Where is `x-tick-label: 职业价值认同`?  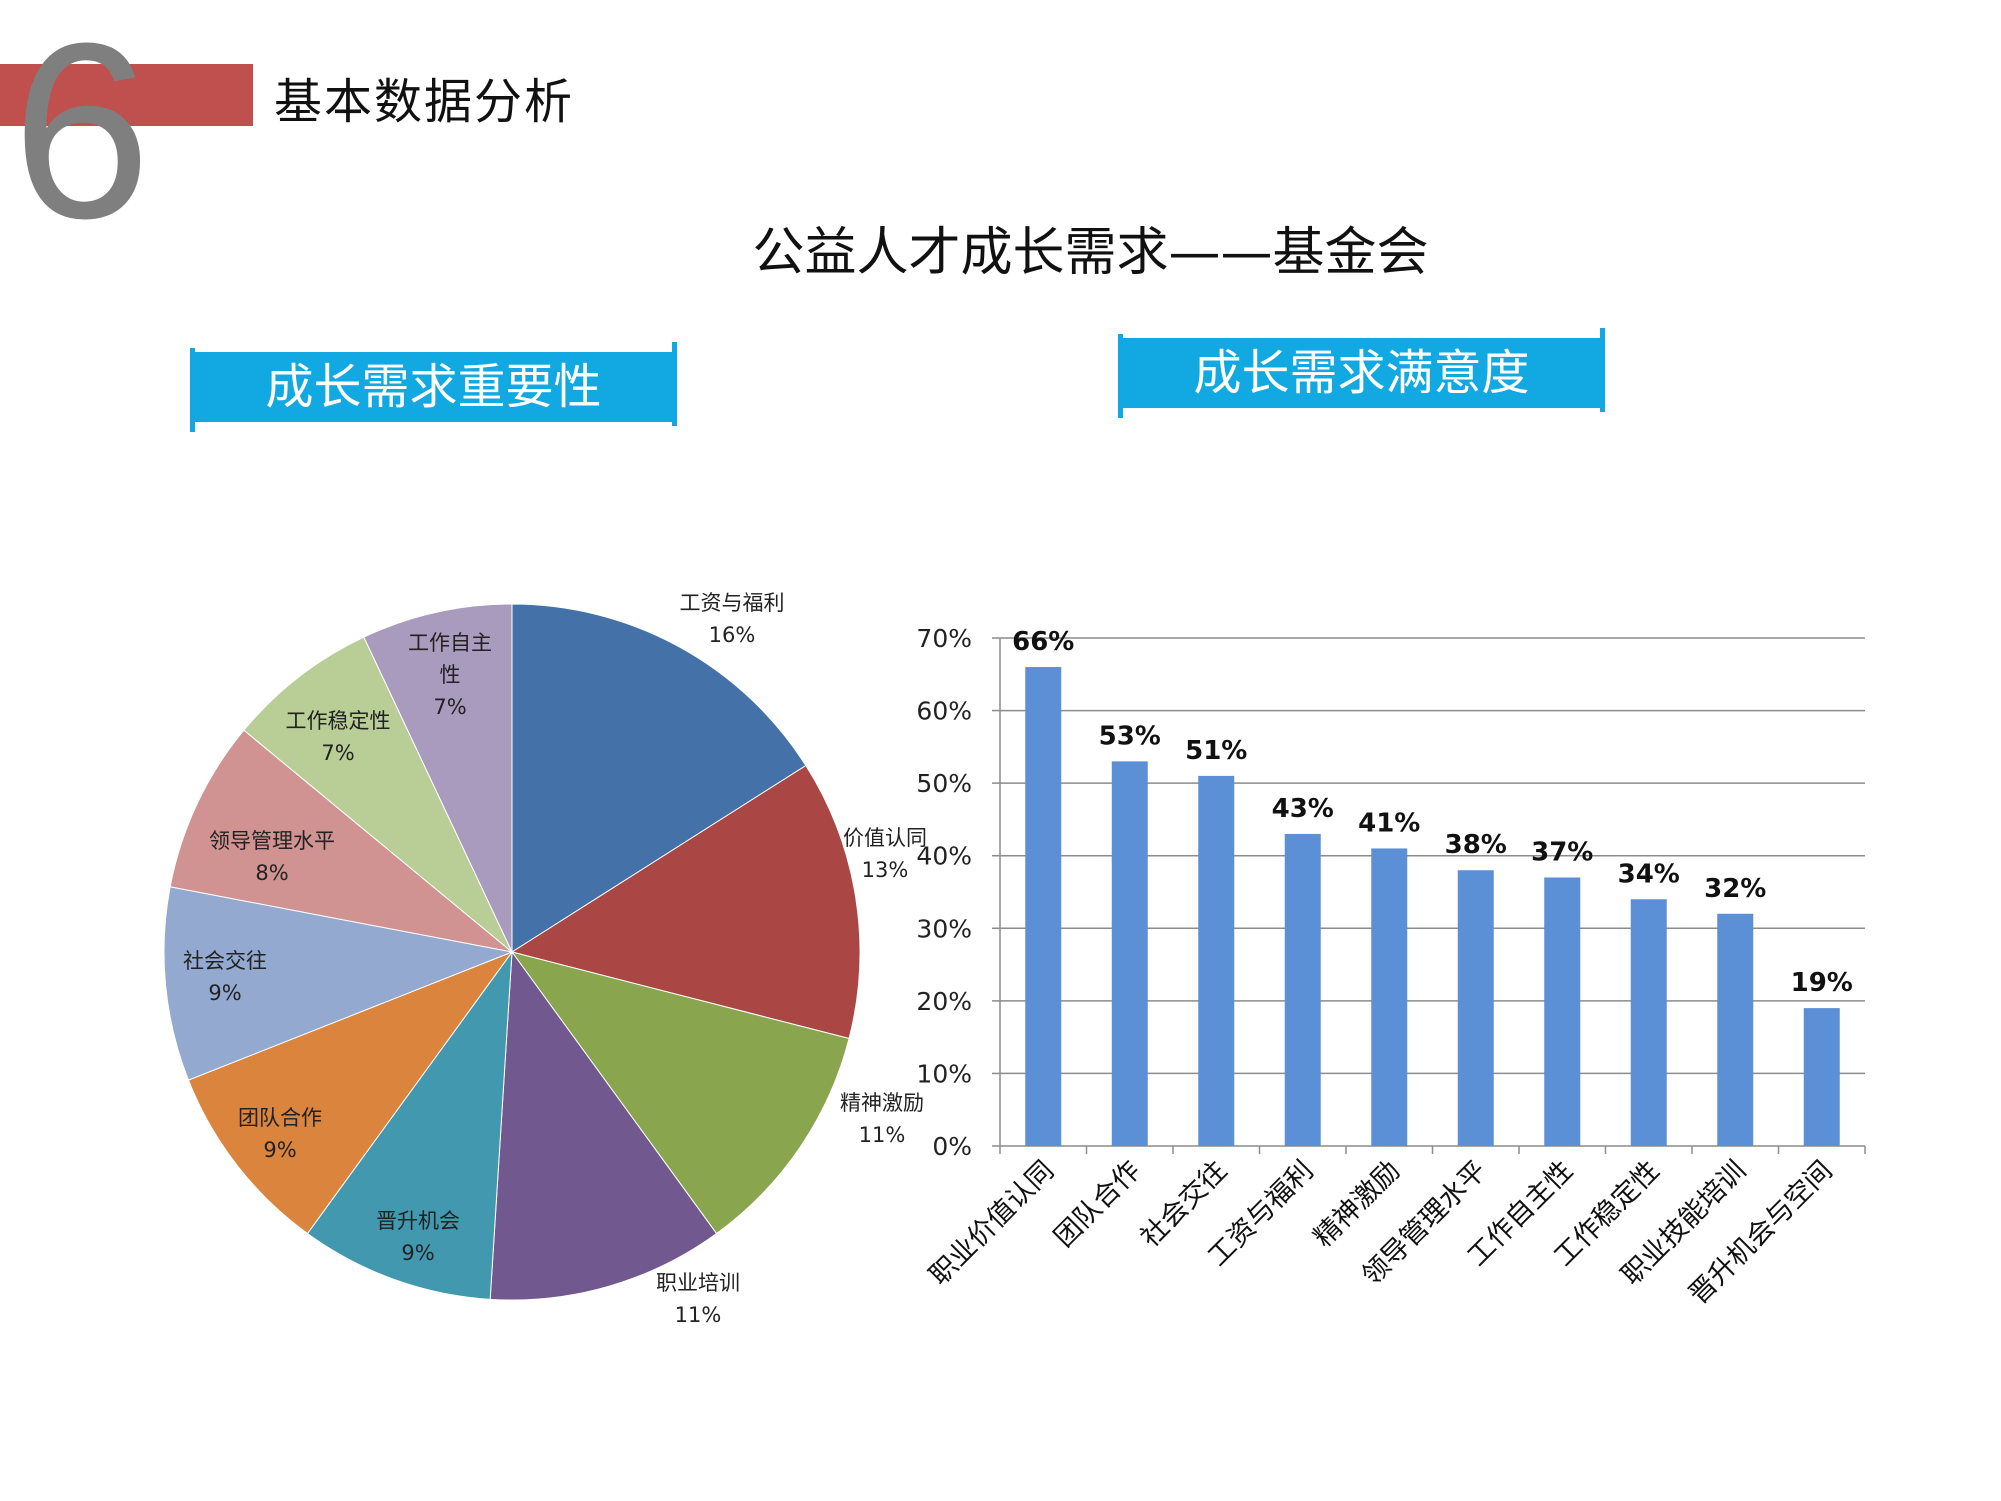 x-tick-label: 职业价值认同 is located at coordinates (992, 1223).